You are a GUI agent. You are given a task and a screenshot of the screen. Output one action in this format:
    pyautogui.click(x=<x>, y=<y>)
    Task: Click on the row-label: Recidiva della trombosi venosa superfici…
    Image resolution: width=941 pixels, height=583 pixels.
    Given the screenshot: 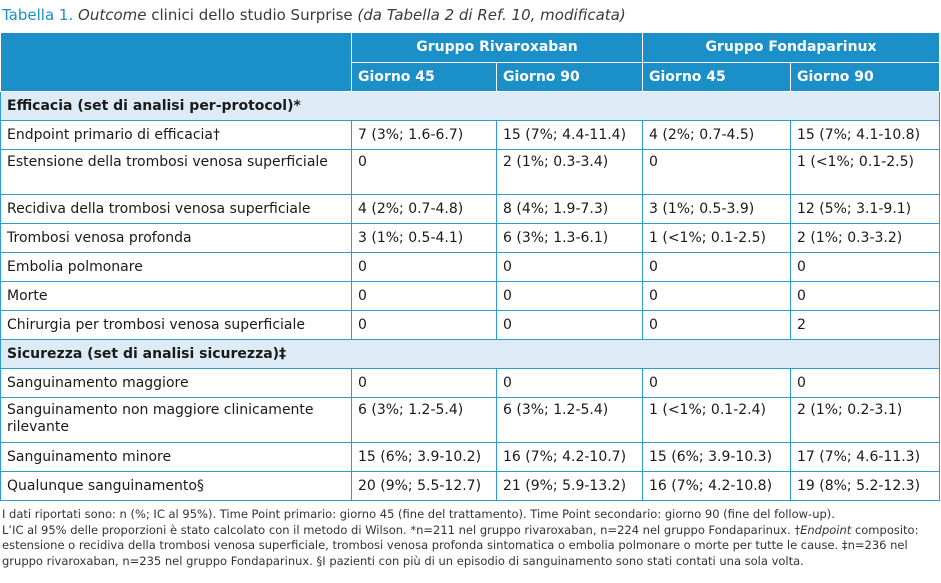 What is the action you would take?
    pyautogui.click(x=176, y=209)
    